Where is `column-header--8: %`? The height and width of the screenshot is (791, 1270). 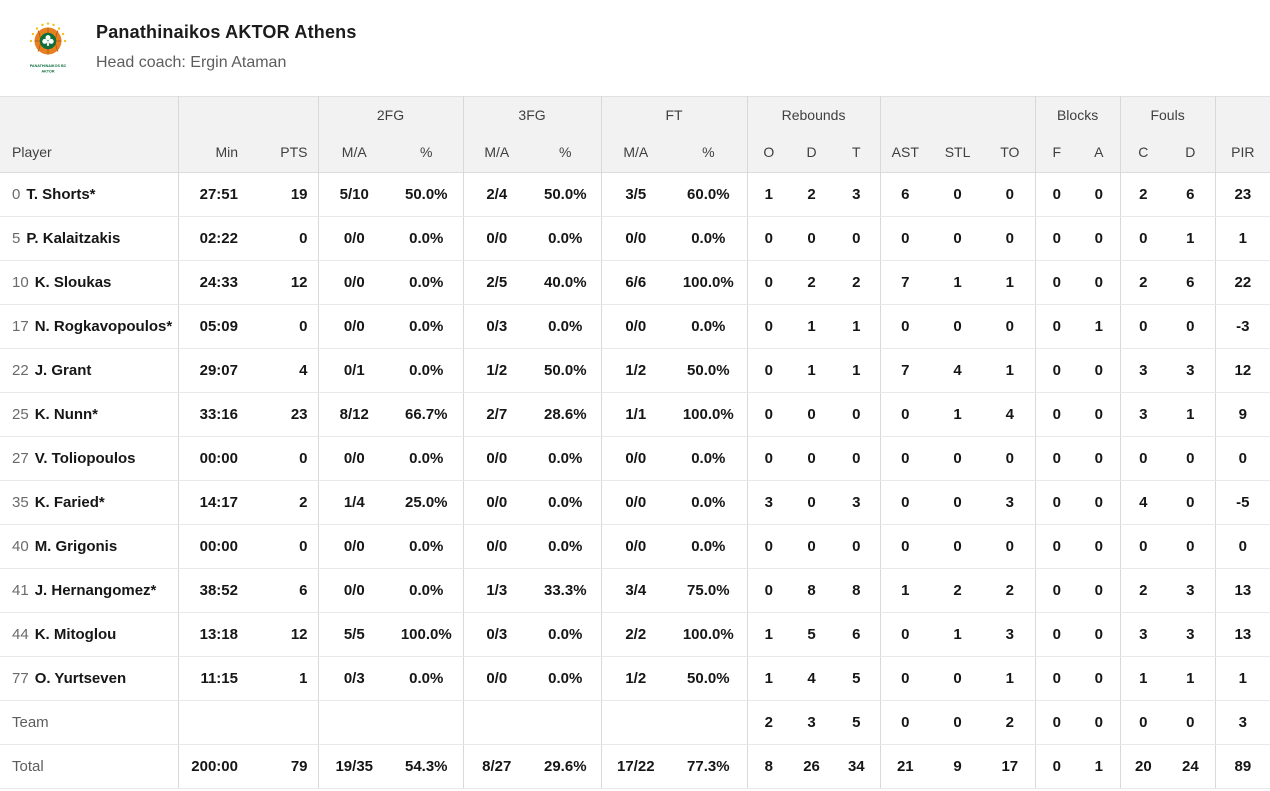 column-header--8: % is located at coordinates (709, 152).